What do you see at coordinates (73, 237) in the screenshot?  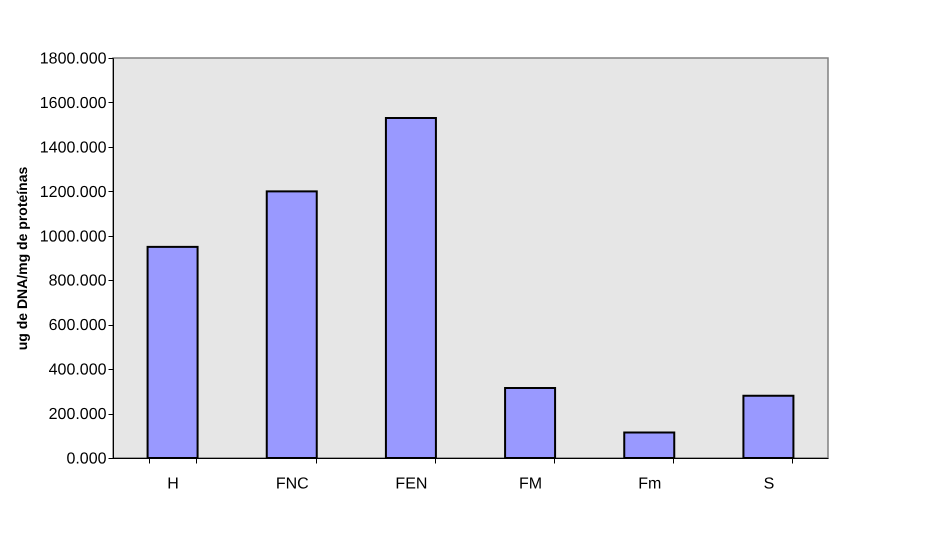 I see `y-tick-label: 1000.000` at bounding box center [73, 237].